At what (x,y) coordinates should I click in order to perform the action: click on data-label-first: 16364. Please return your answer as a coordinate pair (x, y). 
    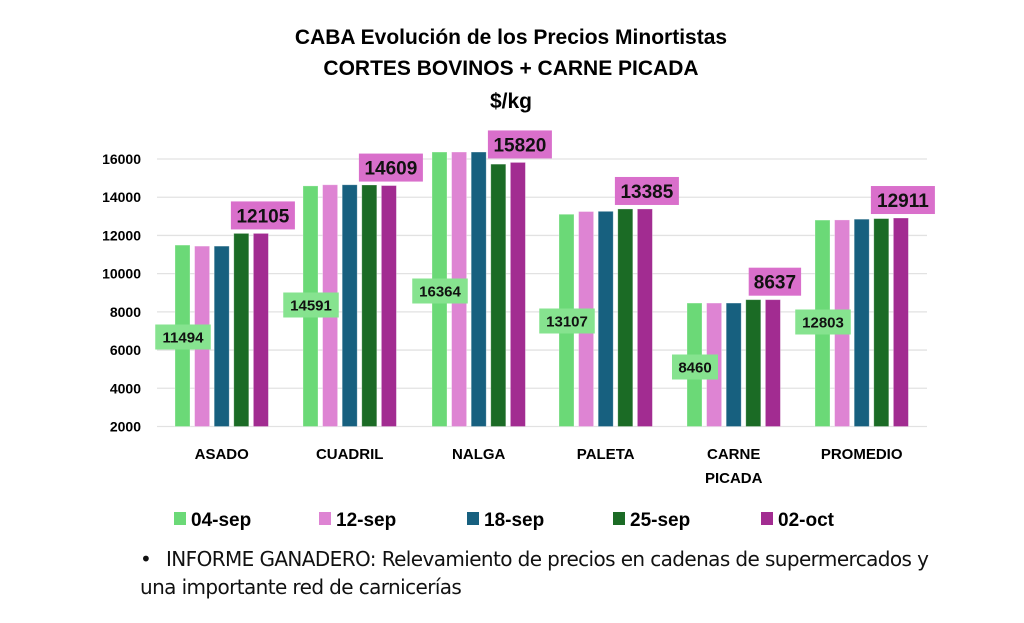
    Looking at the image, I should click on (440, 292).